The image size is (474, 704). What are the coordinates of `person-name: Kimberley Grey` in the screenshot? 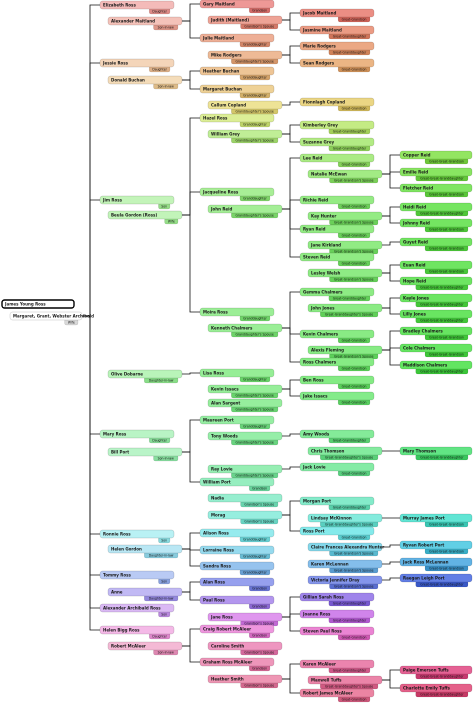 It's located at (320, 124).